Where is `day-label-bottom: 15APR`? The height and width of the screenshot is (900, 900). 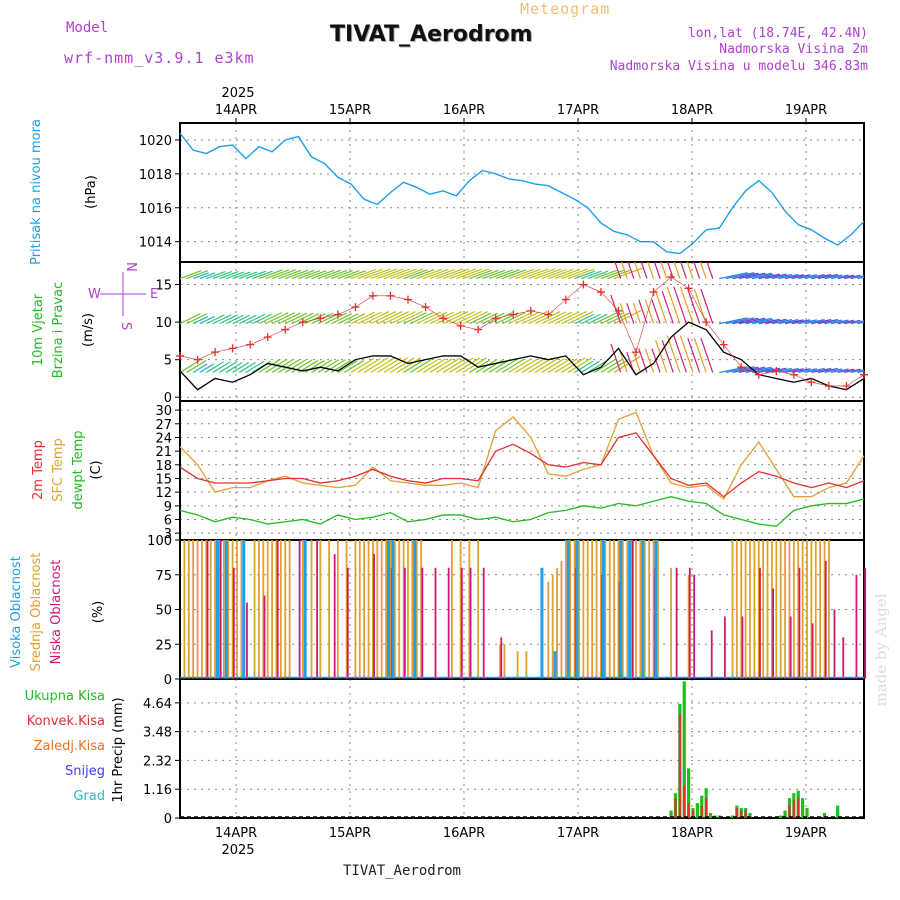 day-label-bottom: 15APR is located at coordinates (350, 833).